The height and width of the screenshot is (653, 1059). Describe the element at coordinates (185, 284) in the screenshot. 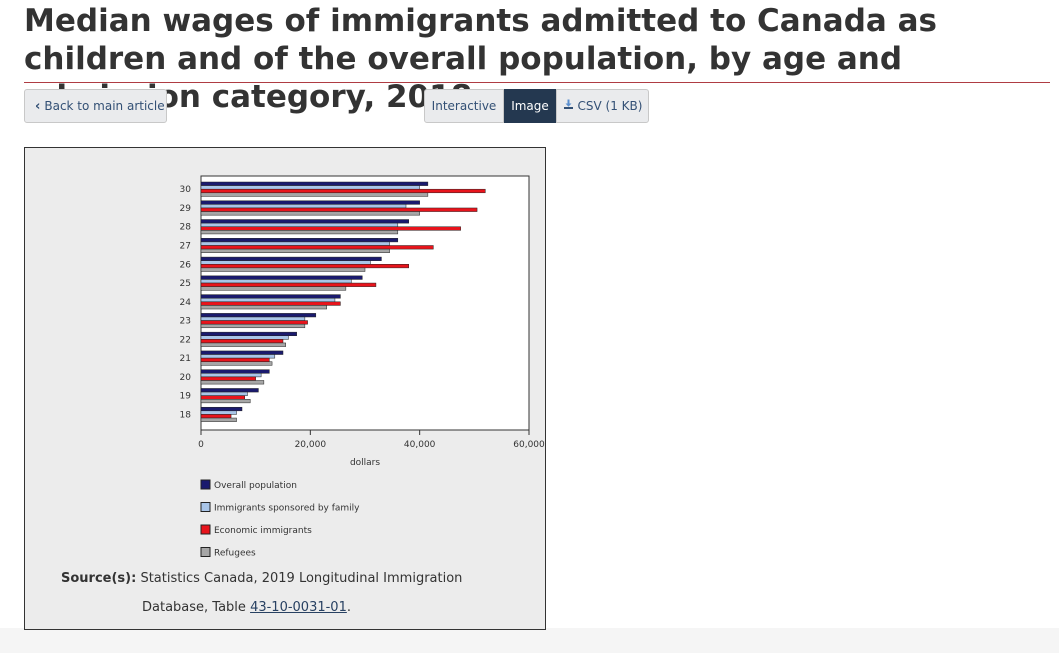

I see `y-tick-label-25: 25` at that location.